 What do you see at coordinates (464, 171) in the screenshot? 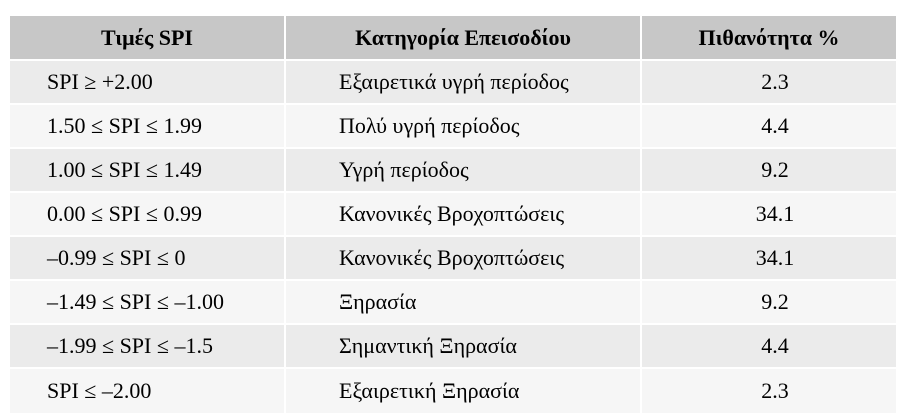
I see `category-cell: Υγρή περίοδος` at bounding box center [464, 171].